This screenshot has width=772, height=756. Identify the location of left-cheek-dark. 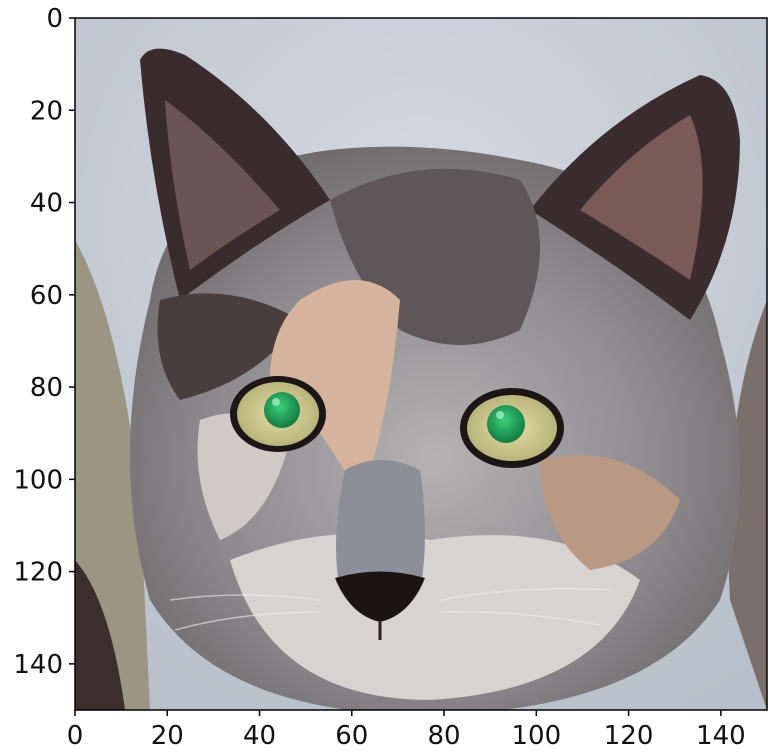
(228, 346).